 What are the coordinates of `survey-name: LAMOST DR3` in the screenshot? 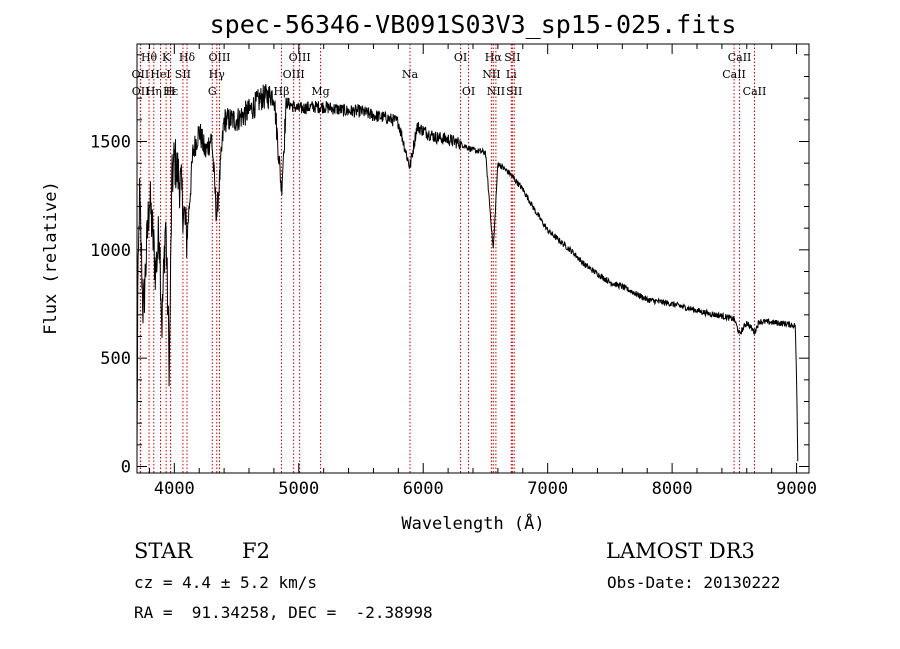 It's located at (680, 551).